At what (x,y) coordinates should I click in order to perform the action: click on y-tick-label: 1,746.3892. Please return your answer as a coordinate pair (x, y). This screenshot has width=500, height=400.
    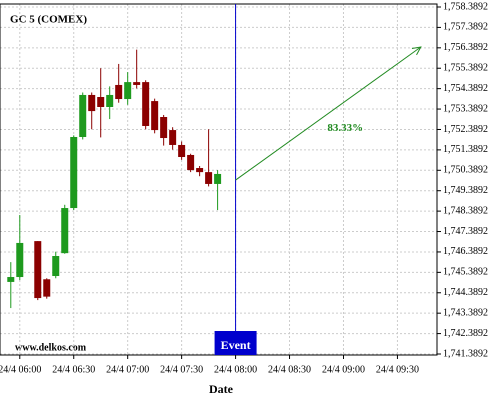
    Looking at the image, I should click on (465, 251).